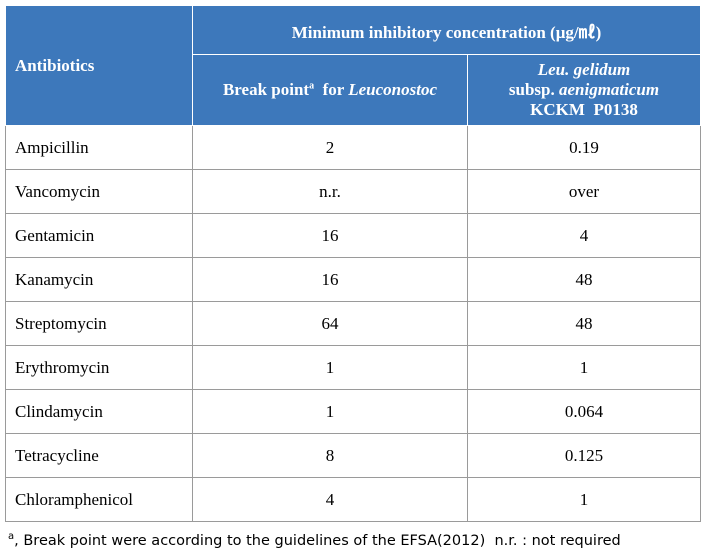 The width and height of the screenshot is (708, 557). I want to click on antibiotic-name: Chloramphenicol, so click(99, 499).